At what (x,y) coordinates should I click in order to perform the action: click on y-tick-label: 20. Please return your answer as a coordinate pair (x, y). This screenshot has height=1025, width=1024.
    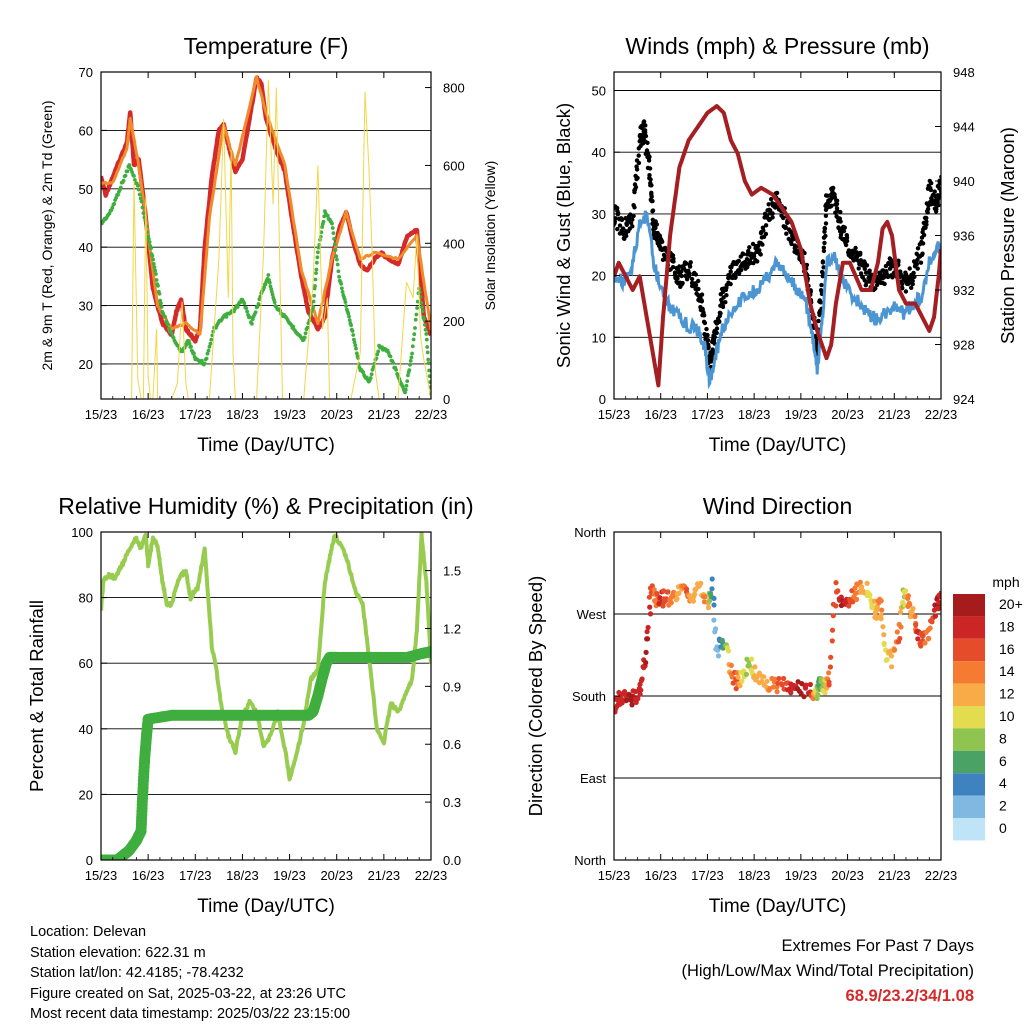
    Looking at the image, I should click on (86, 794).